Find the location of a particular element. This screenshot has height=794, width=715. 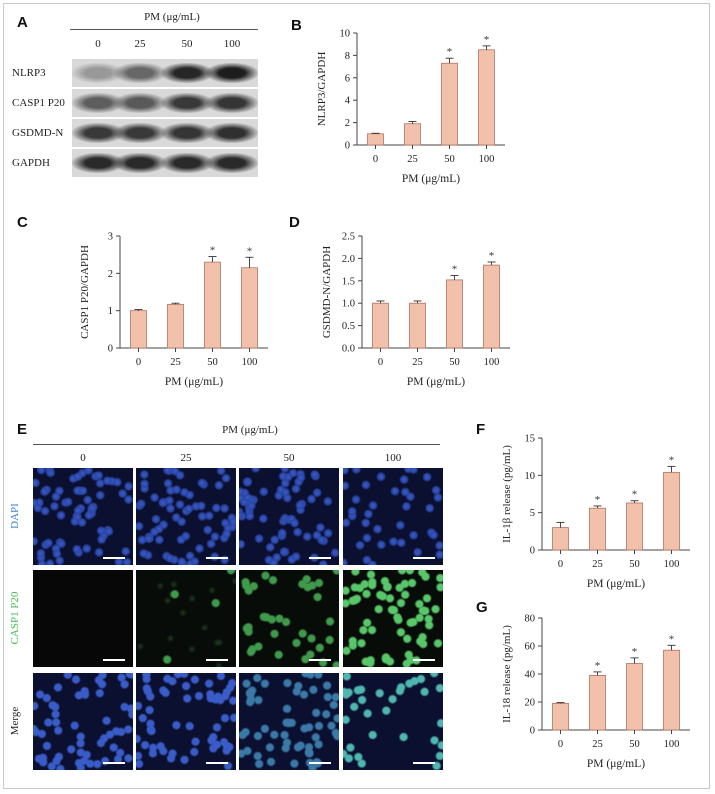

y-axis-label: GSDMD-N/GAPDH is located at coordinates (327, 292).